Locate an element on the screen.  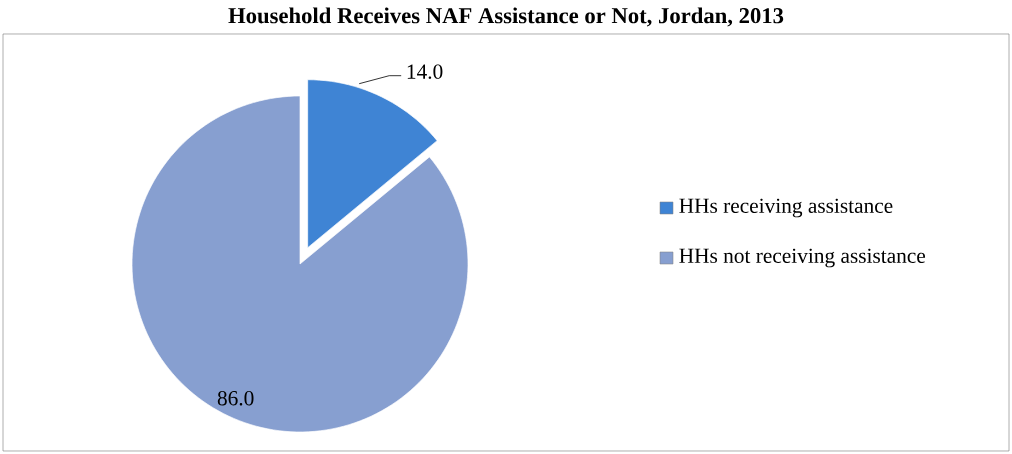
data-label: 86.0 is located at coordinates (235, 398).